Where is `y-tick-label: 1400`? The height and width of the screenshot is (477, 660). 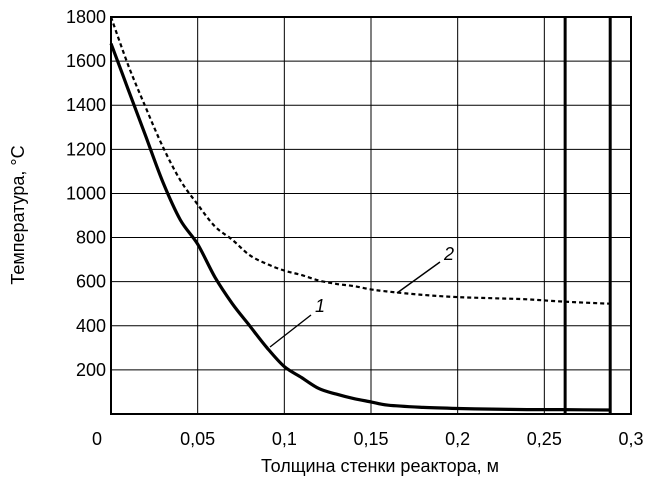
y-tick-label: 1400 is located at coordinates (86, 105).